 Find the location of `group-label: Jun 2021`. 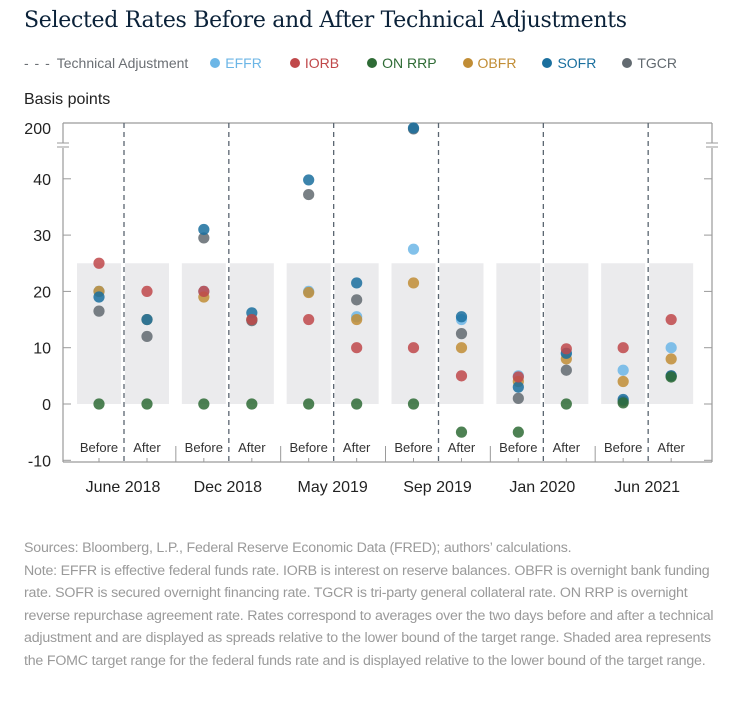

group-label: Jun 2021 is located at coordinates (647, 487).